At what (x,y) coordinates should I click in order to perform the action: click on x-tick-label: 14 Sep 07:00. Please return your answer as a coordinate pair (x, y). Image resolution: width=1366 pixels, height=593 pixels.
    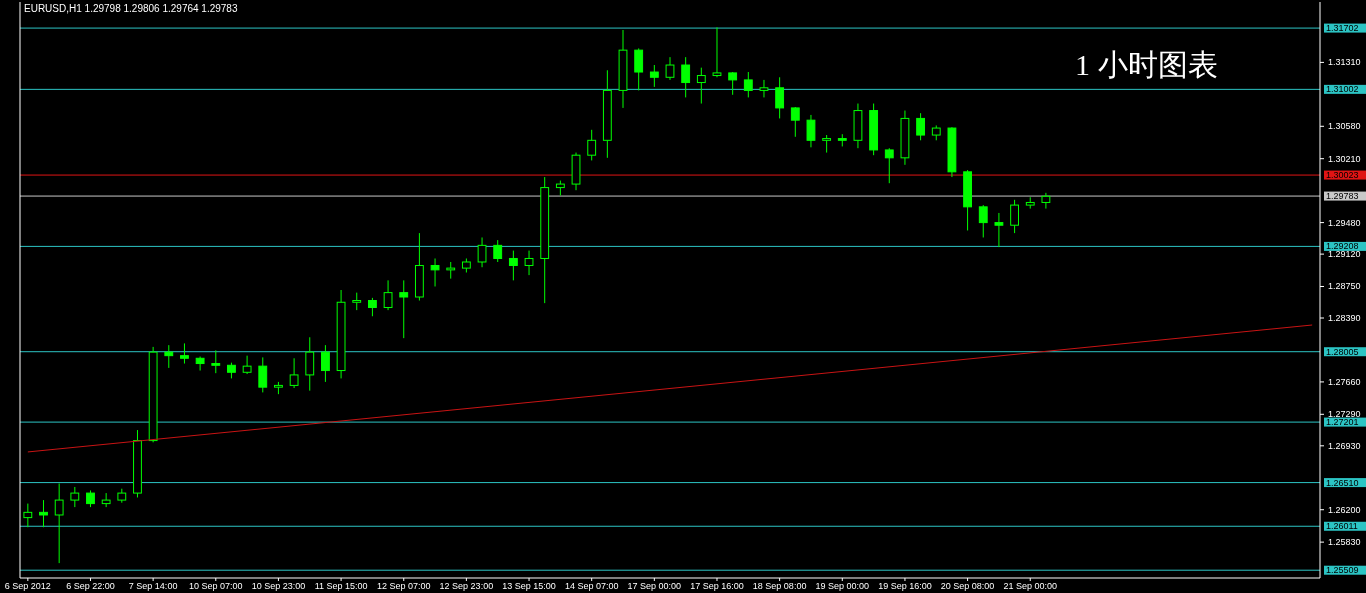
    Looking at the image, I should click on (591, 586).